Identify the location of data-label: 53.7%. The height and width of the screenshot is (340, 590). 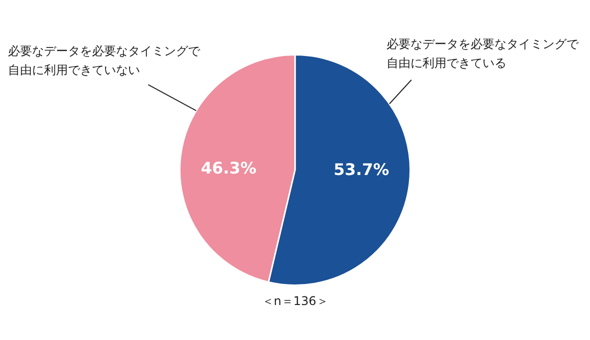
(362, 169).